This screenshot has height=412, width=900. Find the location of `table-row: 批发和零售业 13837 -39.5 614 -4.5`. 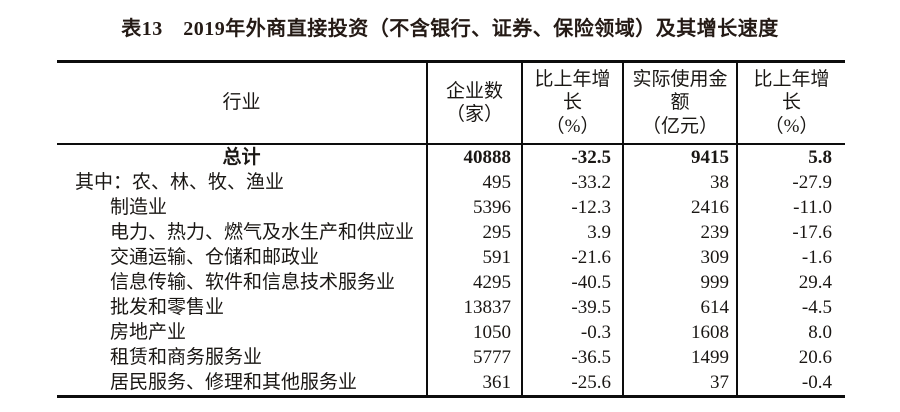

table-row: 批发和零售业 13837 -39.5 614 -4.5 is located at coordinates (451, 307).